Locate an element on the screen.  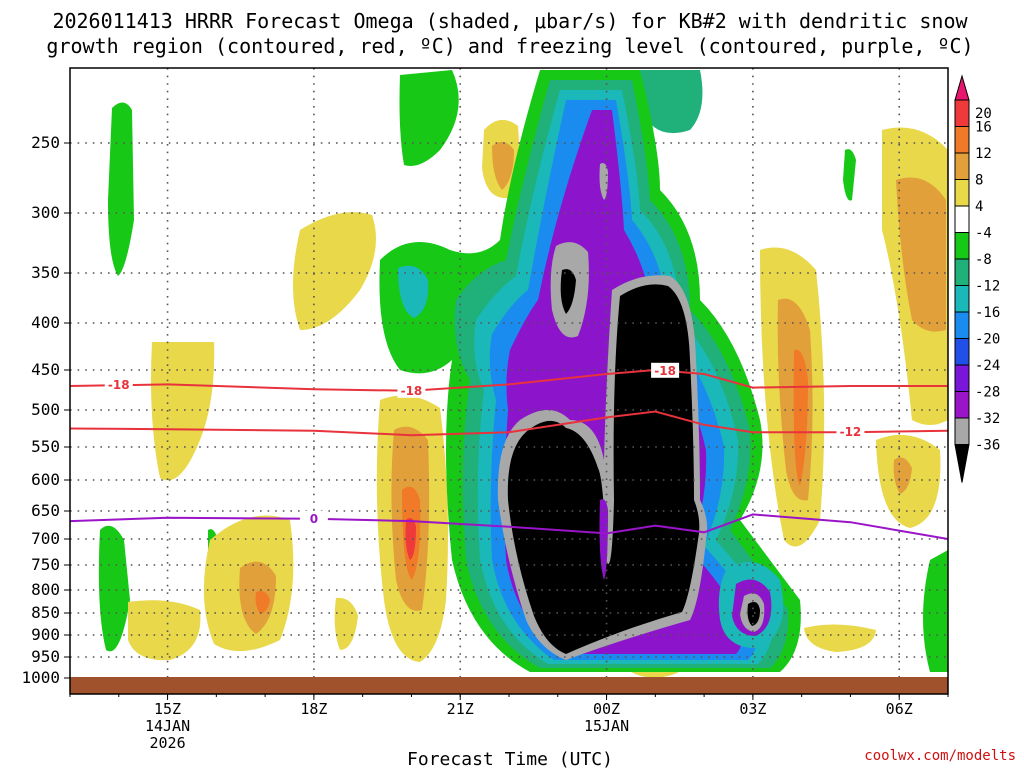
contour-dgz-upper is located at coordinates (509, 380).